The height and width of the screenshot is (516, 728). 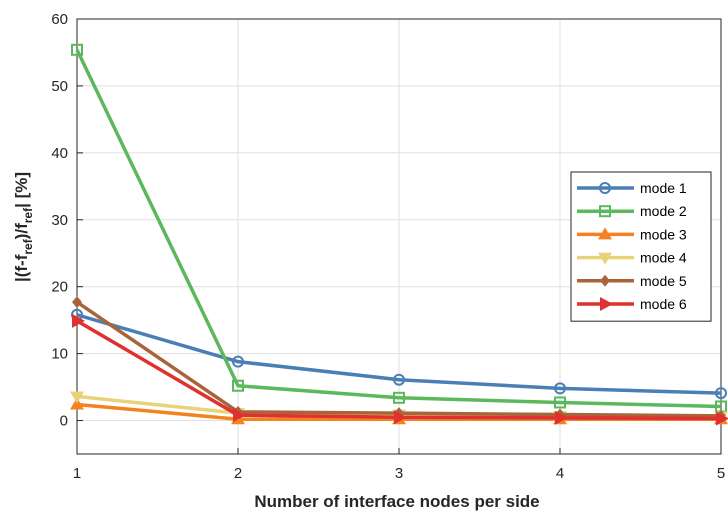 What do you see at coordinates (663, 188) in the screenshot?
I see `legend-label: mode 1` at bounding box center [663, 188].